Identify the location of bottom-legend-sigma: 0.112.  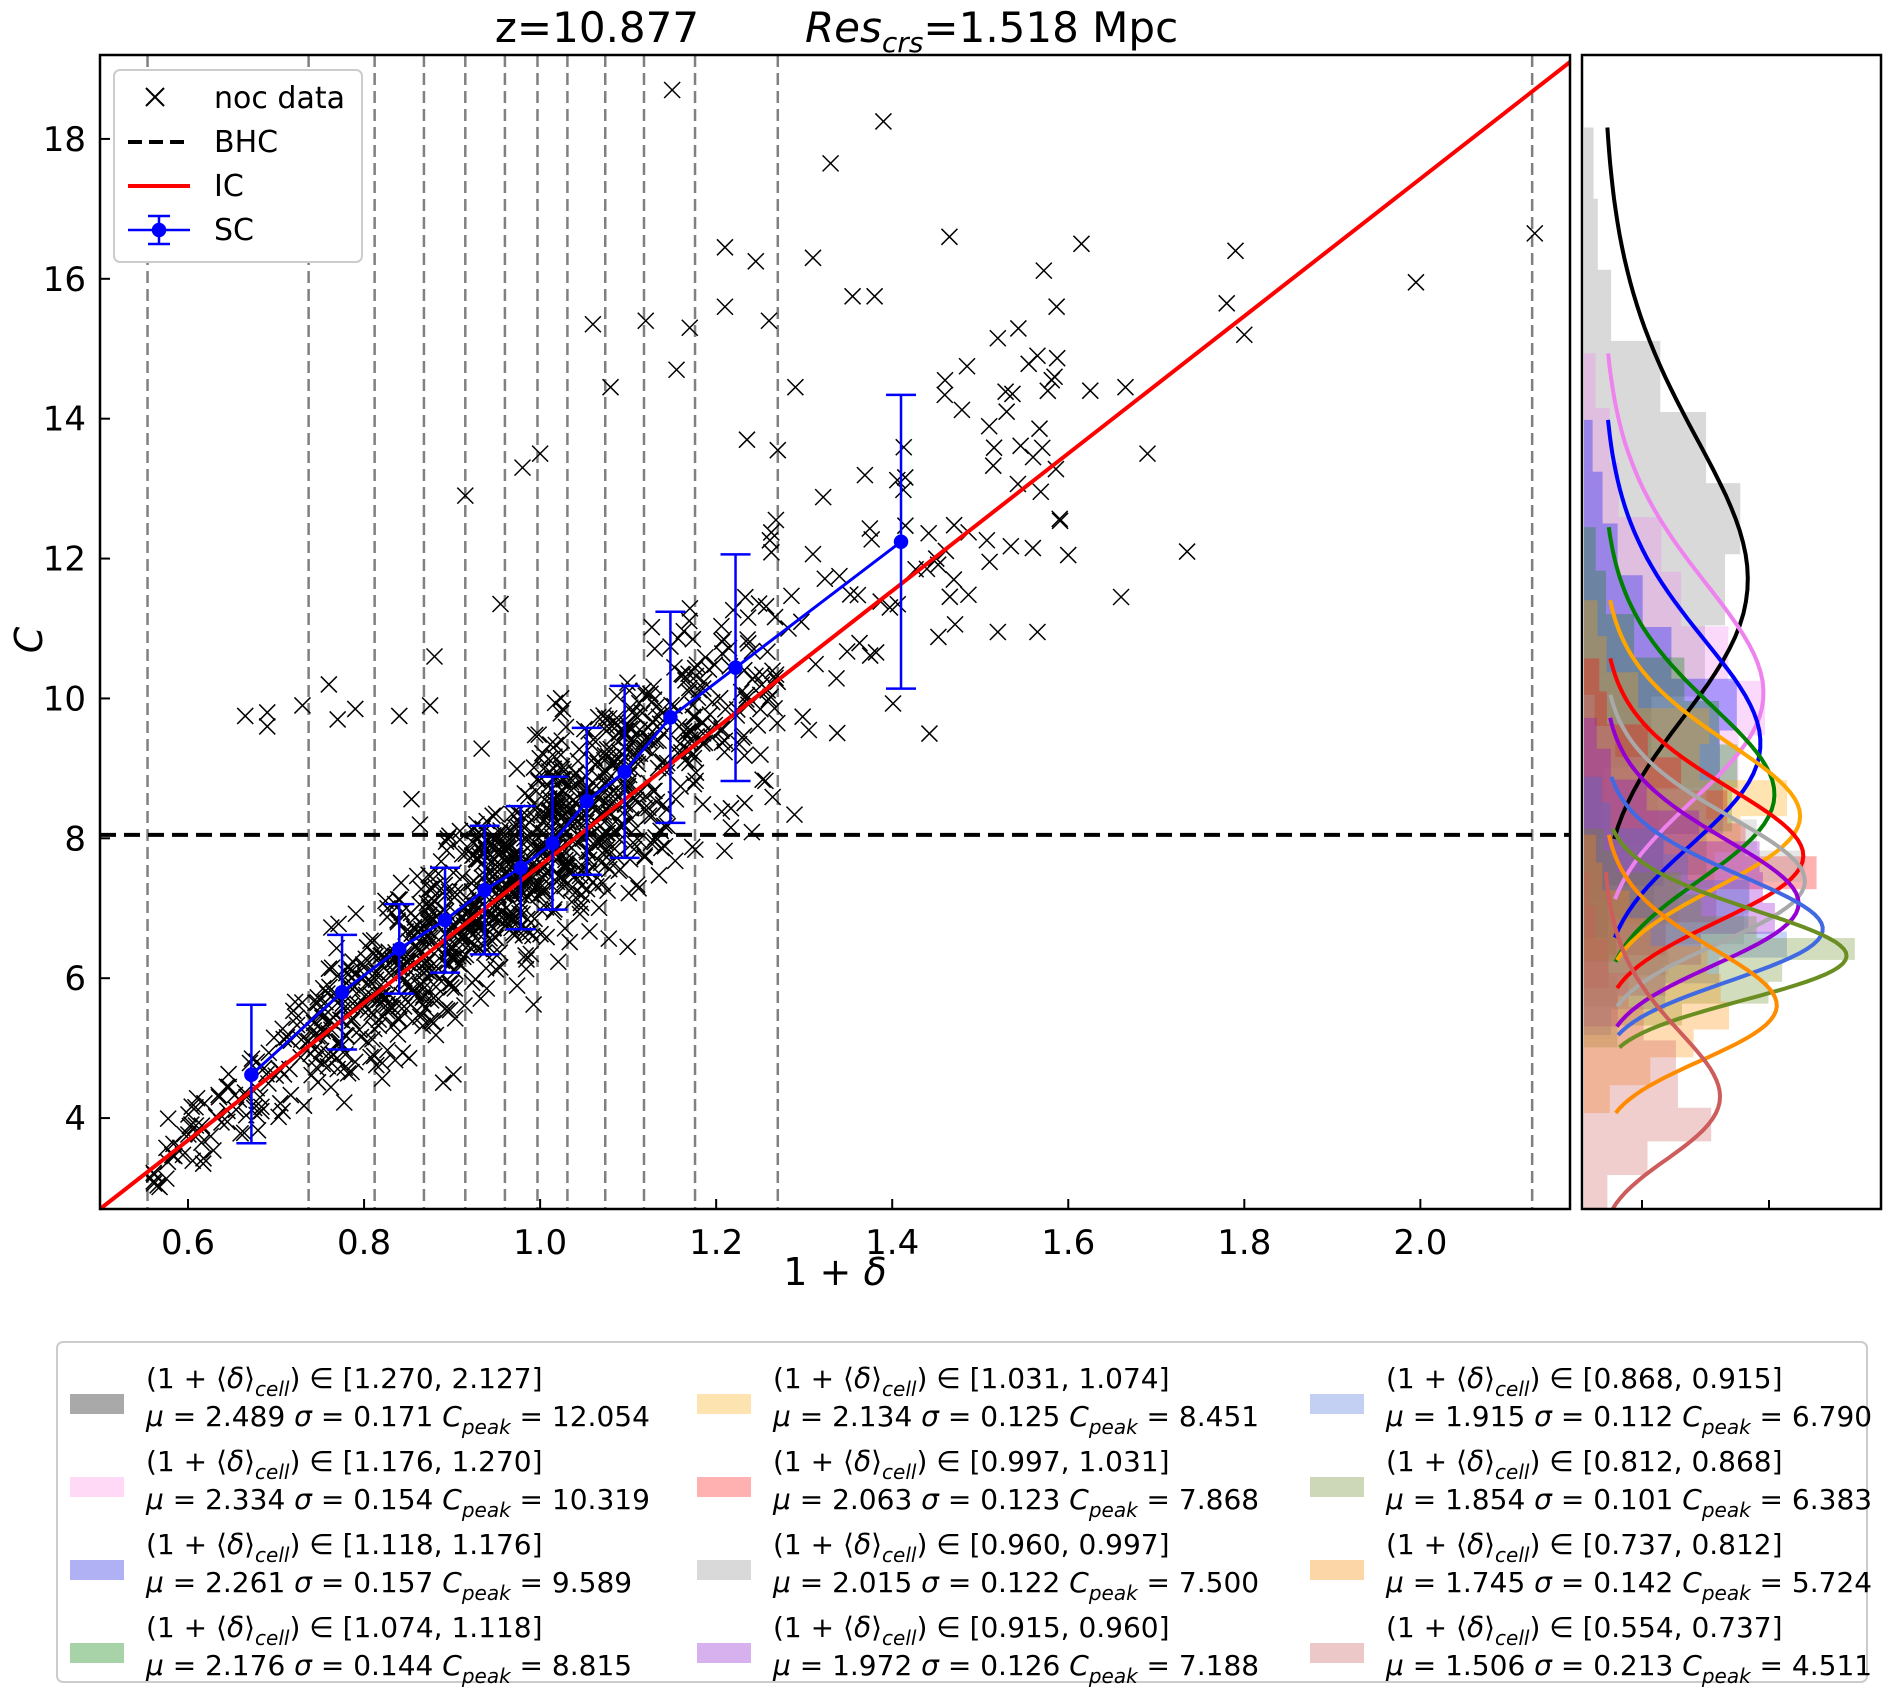
(1633, 1416).